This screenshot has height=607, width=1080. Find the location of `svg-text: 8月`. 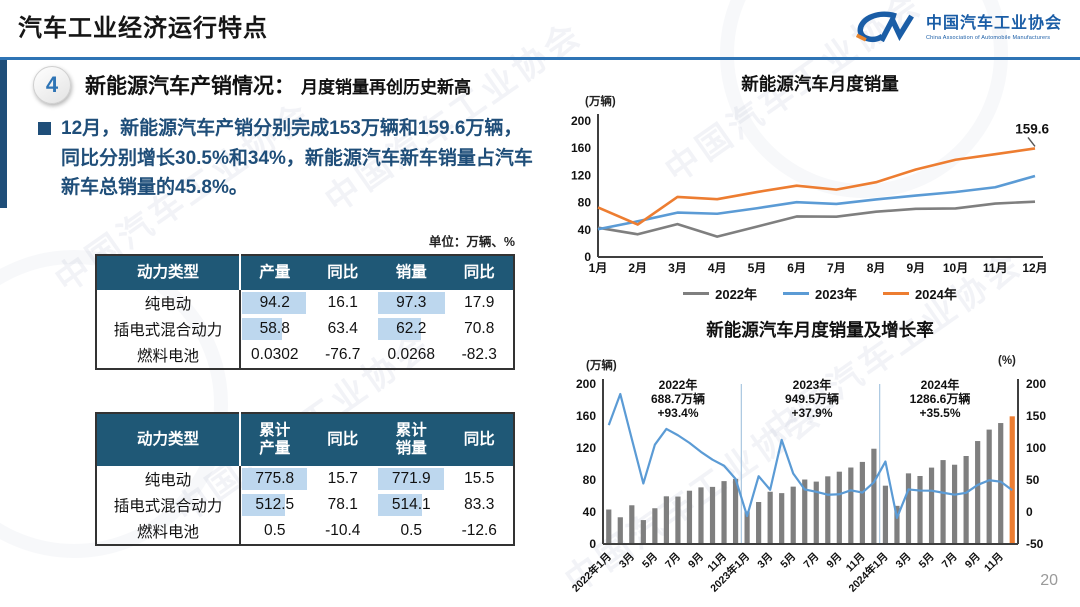

svg-text: 8月 is located at coordinates (876, 268).